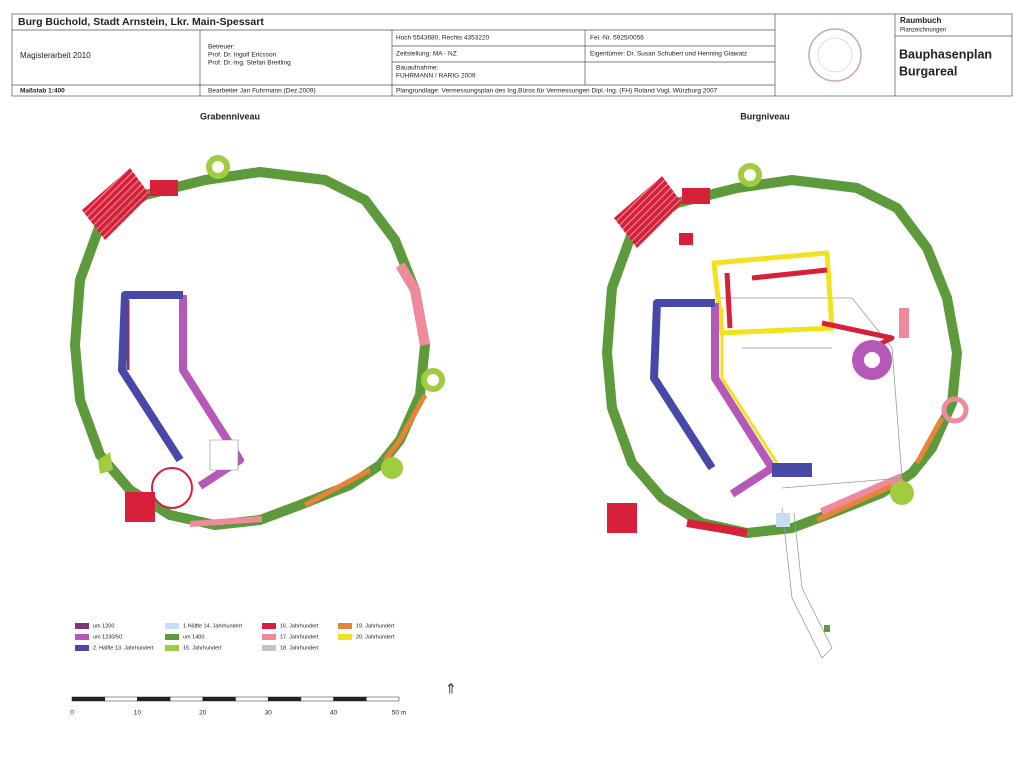  I want to click on plan-label: Burgniveau, so click(765, 116).